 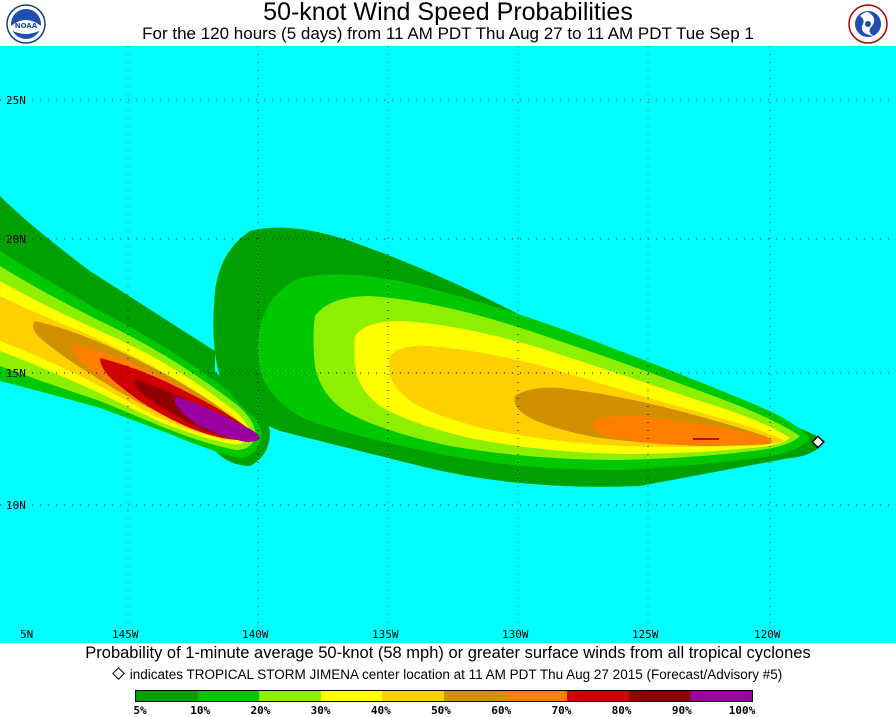 I want to click on legend-label: 60%, so click(x=501, y=710).